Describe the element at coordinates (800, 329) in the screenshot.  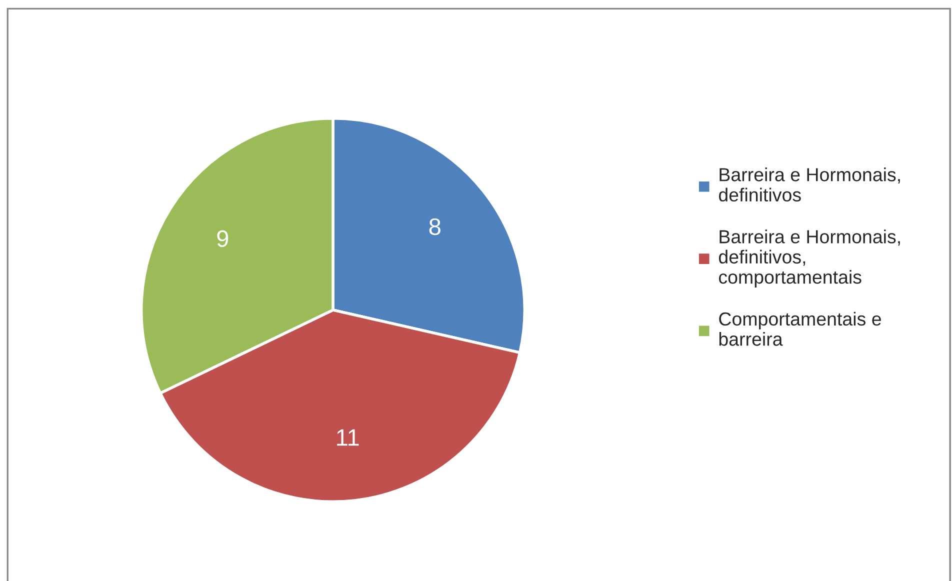
I see `legend-label: Comportamentais e barreira` at that location.